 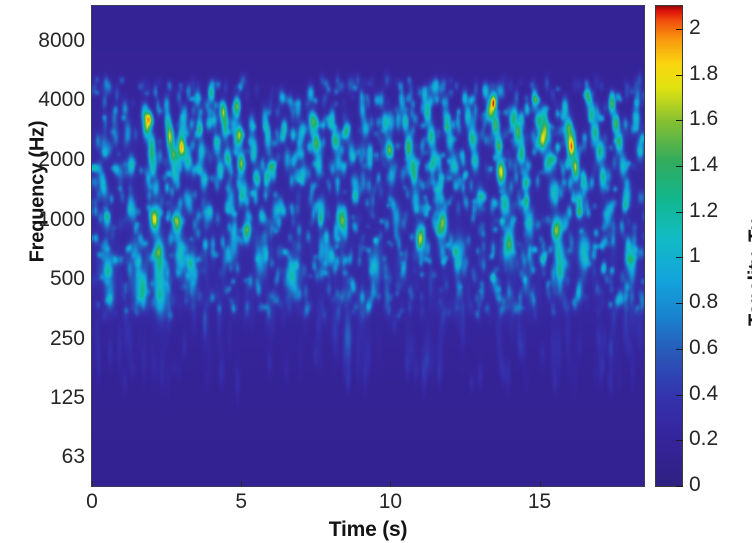 What do you see at coordinates (704, 119) in the screenshot?
I see `colorbar-tick-label: 1.6` at bounding box center [704, 119].